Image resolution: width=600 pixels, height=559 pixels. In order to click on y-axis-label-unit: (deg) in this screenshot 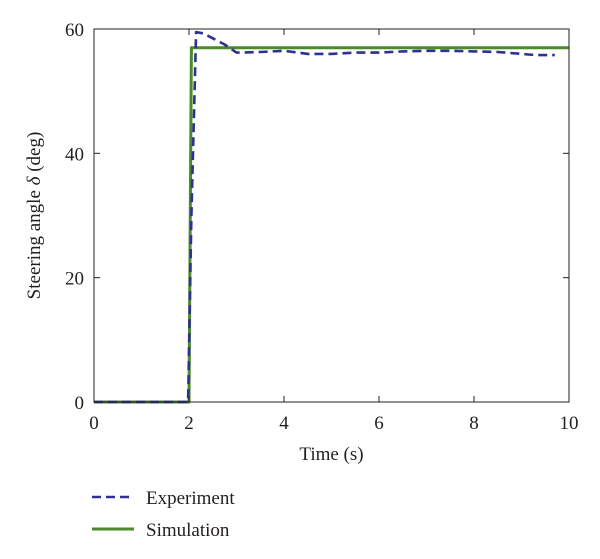, I will do `click(34, 154)`.